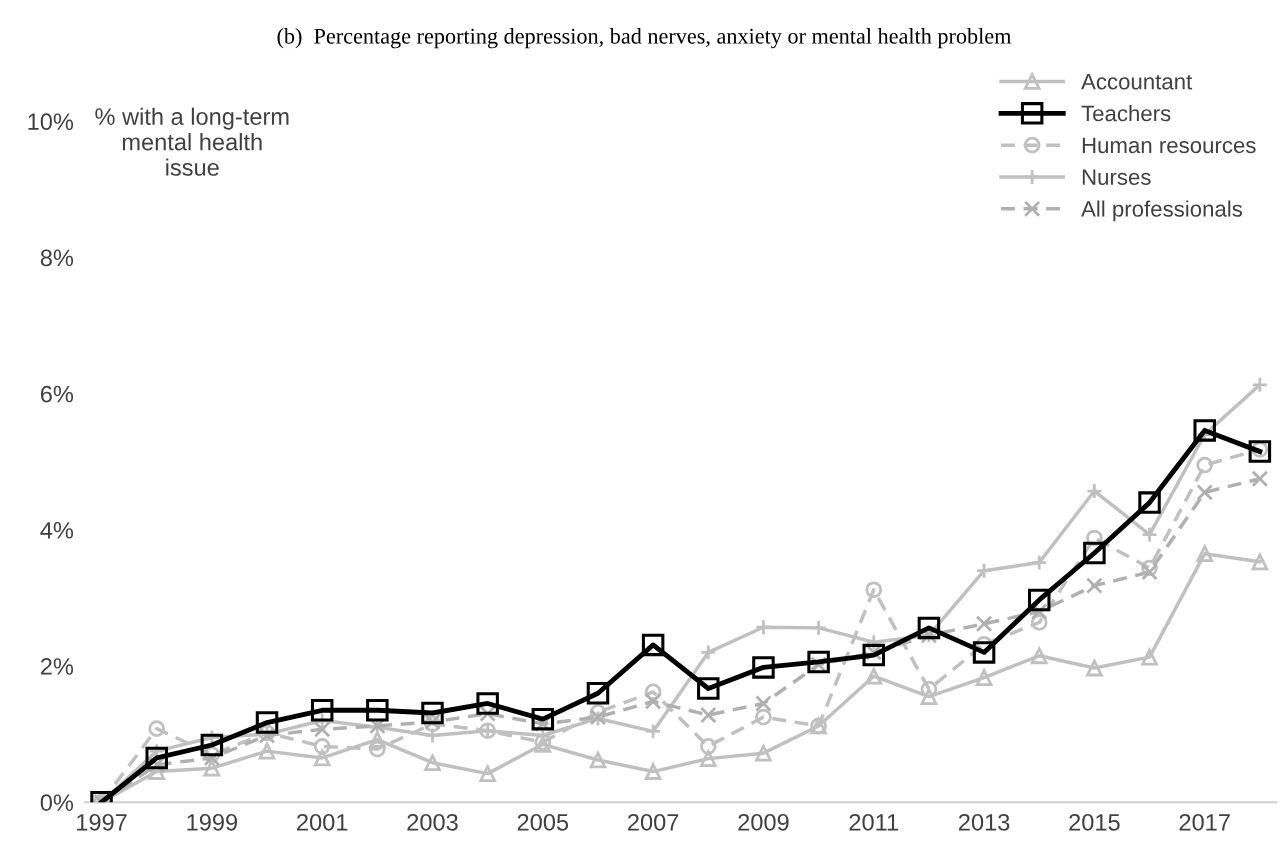 The image size is (1288, 848). Describe the element at coordinates (1116, 177) in the screenshot. I see `legend-label: Nurses` at that location.